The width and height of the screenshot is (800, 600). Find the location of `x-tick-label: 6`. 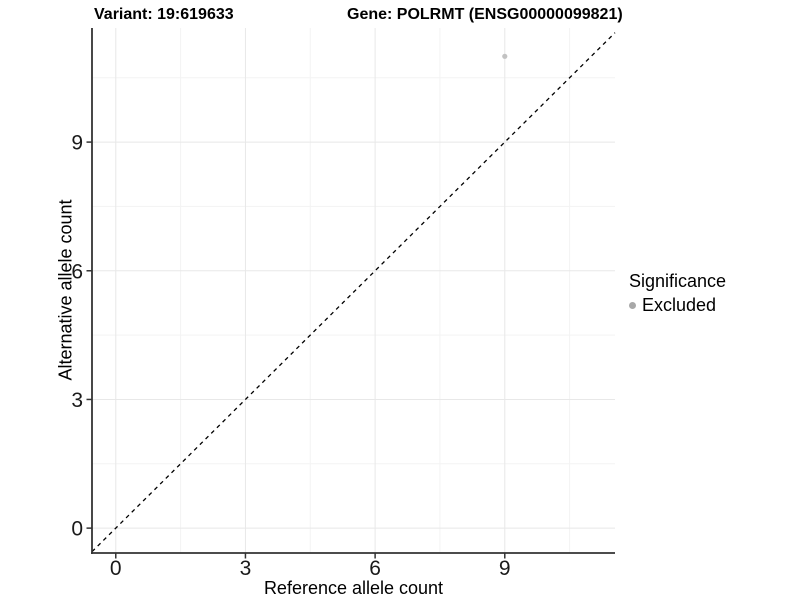

x-tick-label: 6 is located at coordinates (375, 568).